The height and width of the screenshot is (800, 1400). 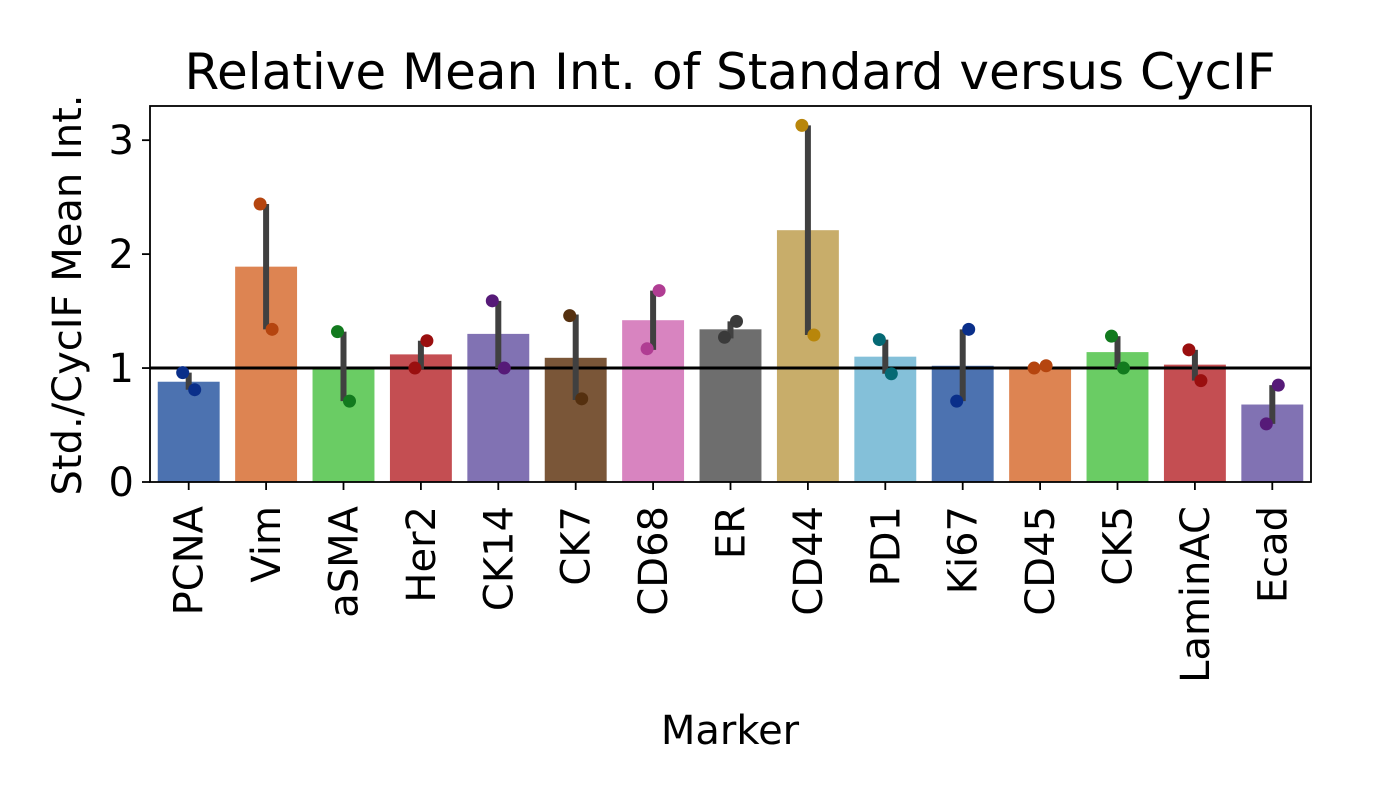 I want to click on bar-her2, so click(x=420, y=418).